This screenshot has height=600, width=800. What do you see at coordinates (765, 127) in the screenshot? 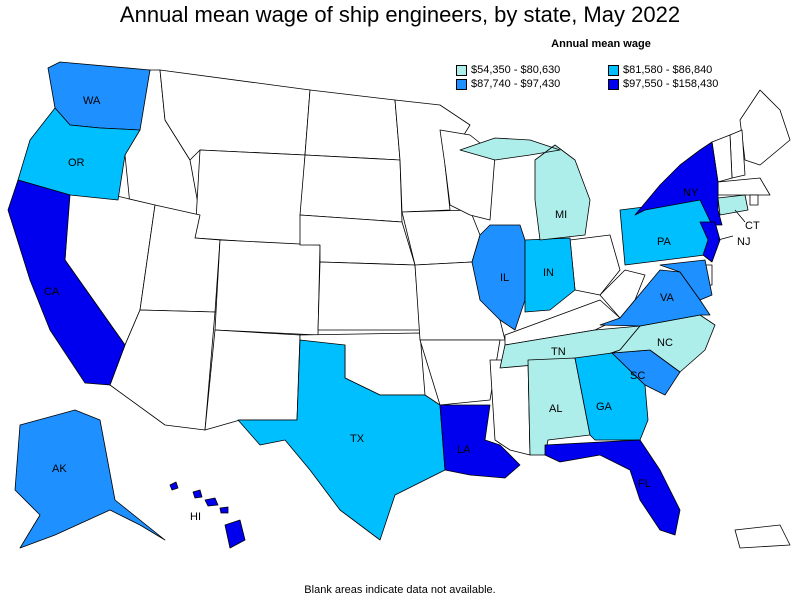
I see `state-ME` at bounding box center [765, 127].